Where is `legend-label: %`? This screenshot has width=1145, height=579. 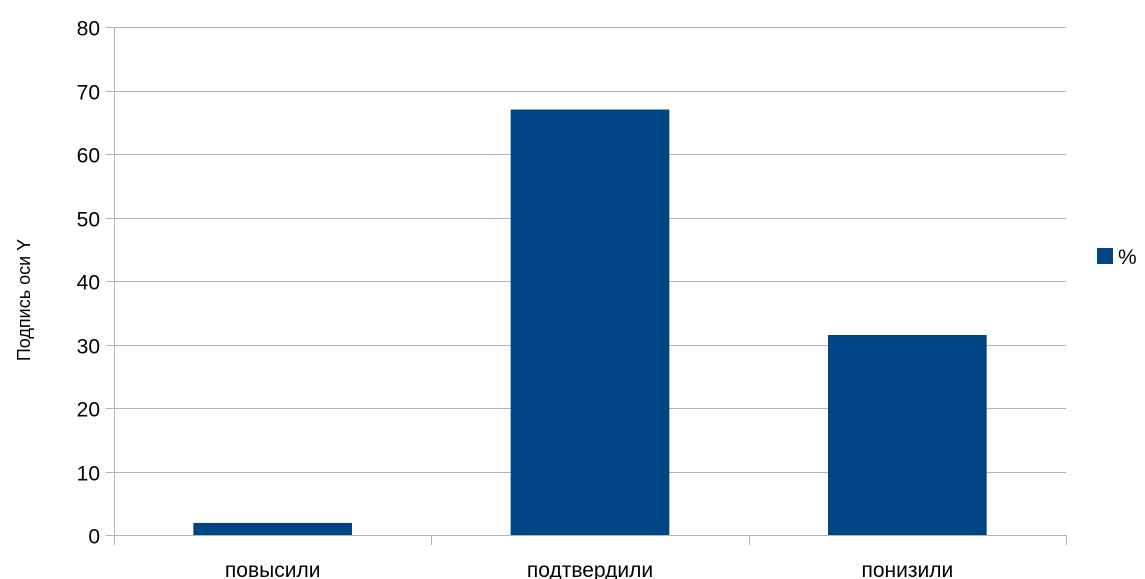 legend-label: % is located at coordinates (1127, 257).